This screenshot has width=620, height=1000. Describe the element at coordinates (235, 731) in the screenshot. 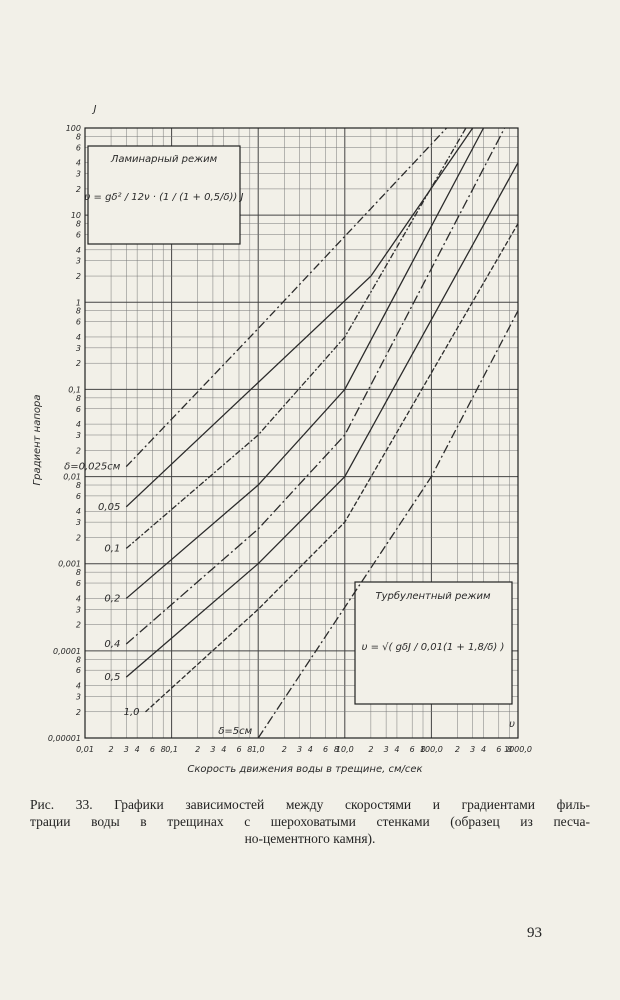

I see `series-label: δ=5см` at that location.